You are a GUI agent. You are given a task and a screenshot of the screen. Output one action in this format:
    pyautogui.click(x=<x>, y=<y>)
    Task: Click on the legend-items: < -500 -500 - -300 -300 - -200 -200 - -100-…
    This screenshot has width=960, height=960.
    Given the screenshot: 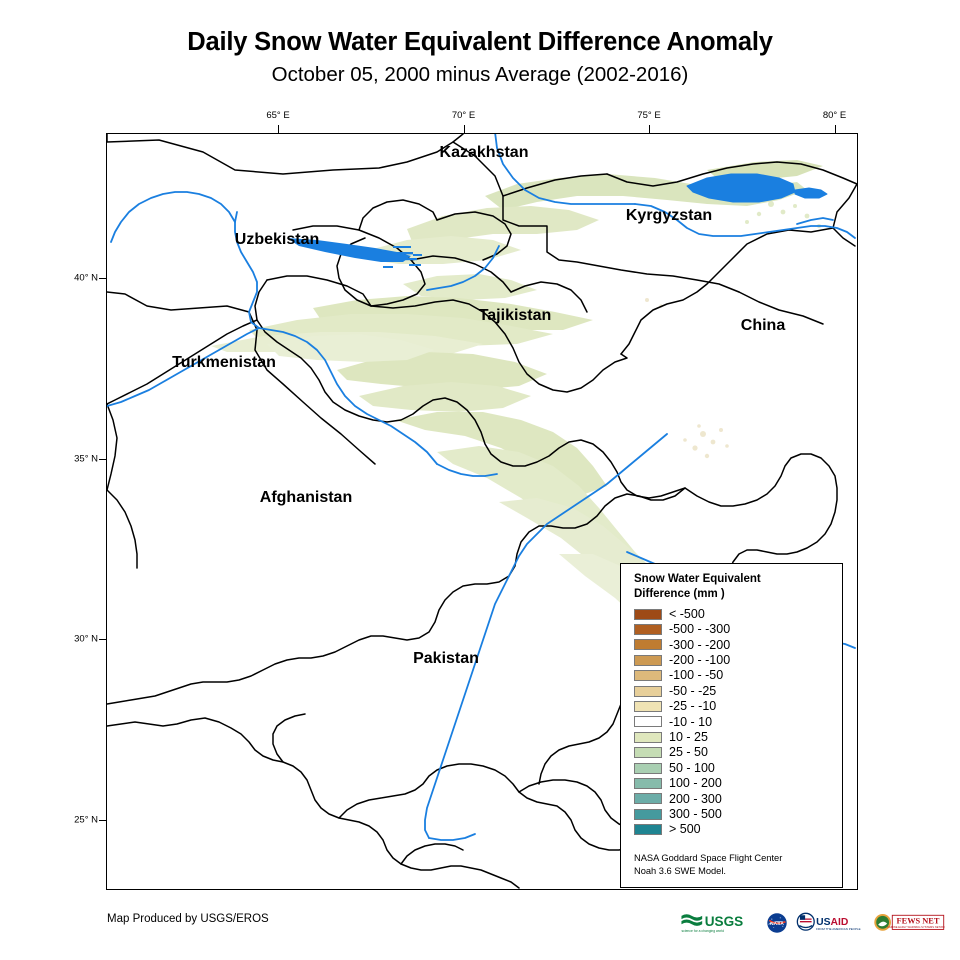 What is the action you would take?
    pyautogui.click(x=738, y=721)
    